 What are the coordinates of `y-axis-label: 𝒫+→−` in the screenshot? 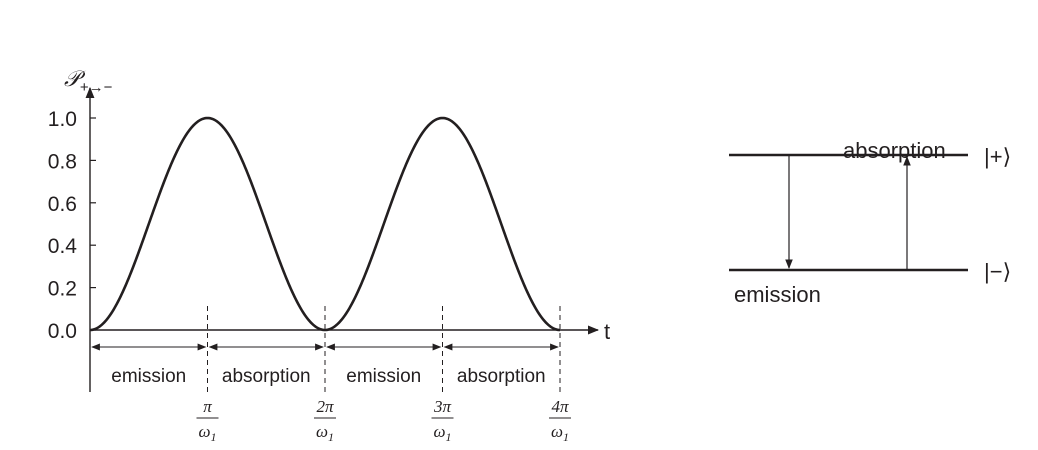 It's located at (88, 81).